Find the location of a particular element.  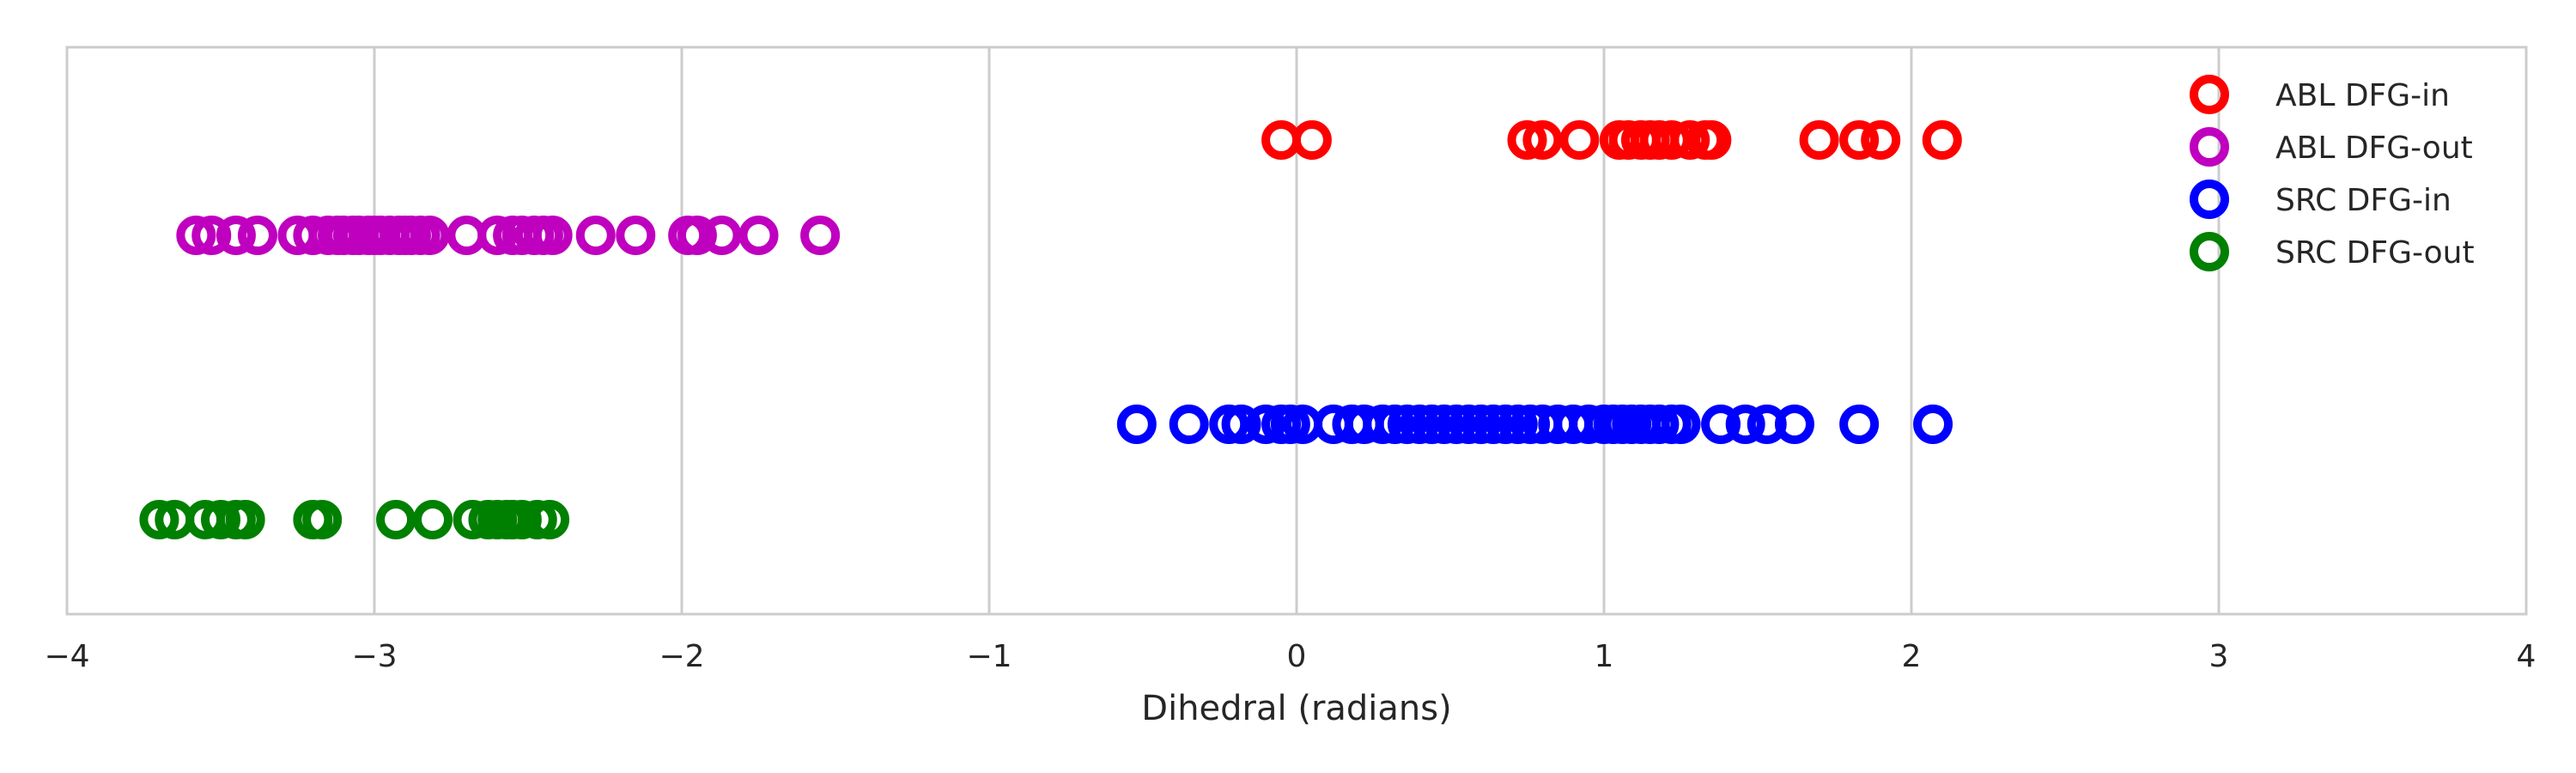

x-tick-label: 1 is located at coordinates (1605, 656).